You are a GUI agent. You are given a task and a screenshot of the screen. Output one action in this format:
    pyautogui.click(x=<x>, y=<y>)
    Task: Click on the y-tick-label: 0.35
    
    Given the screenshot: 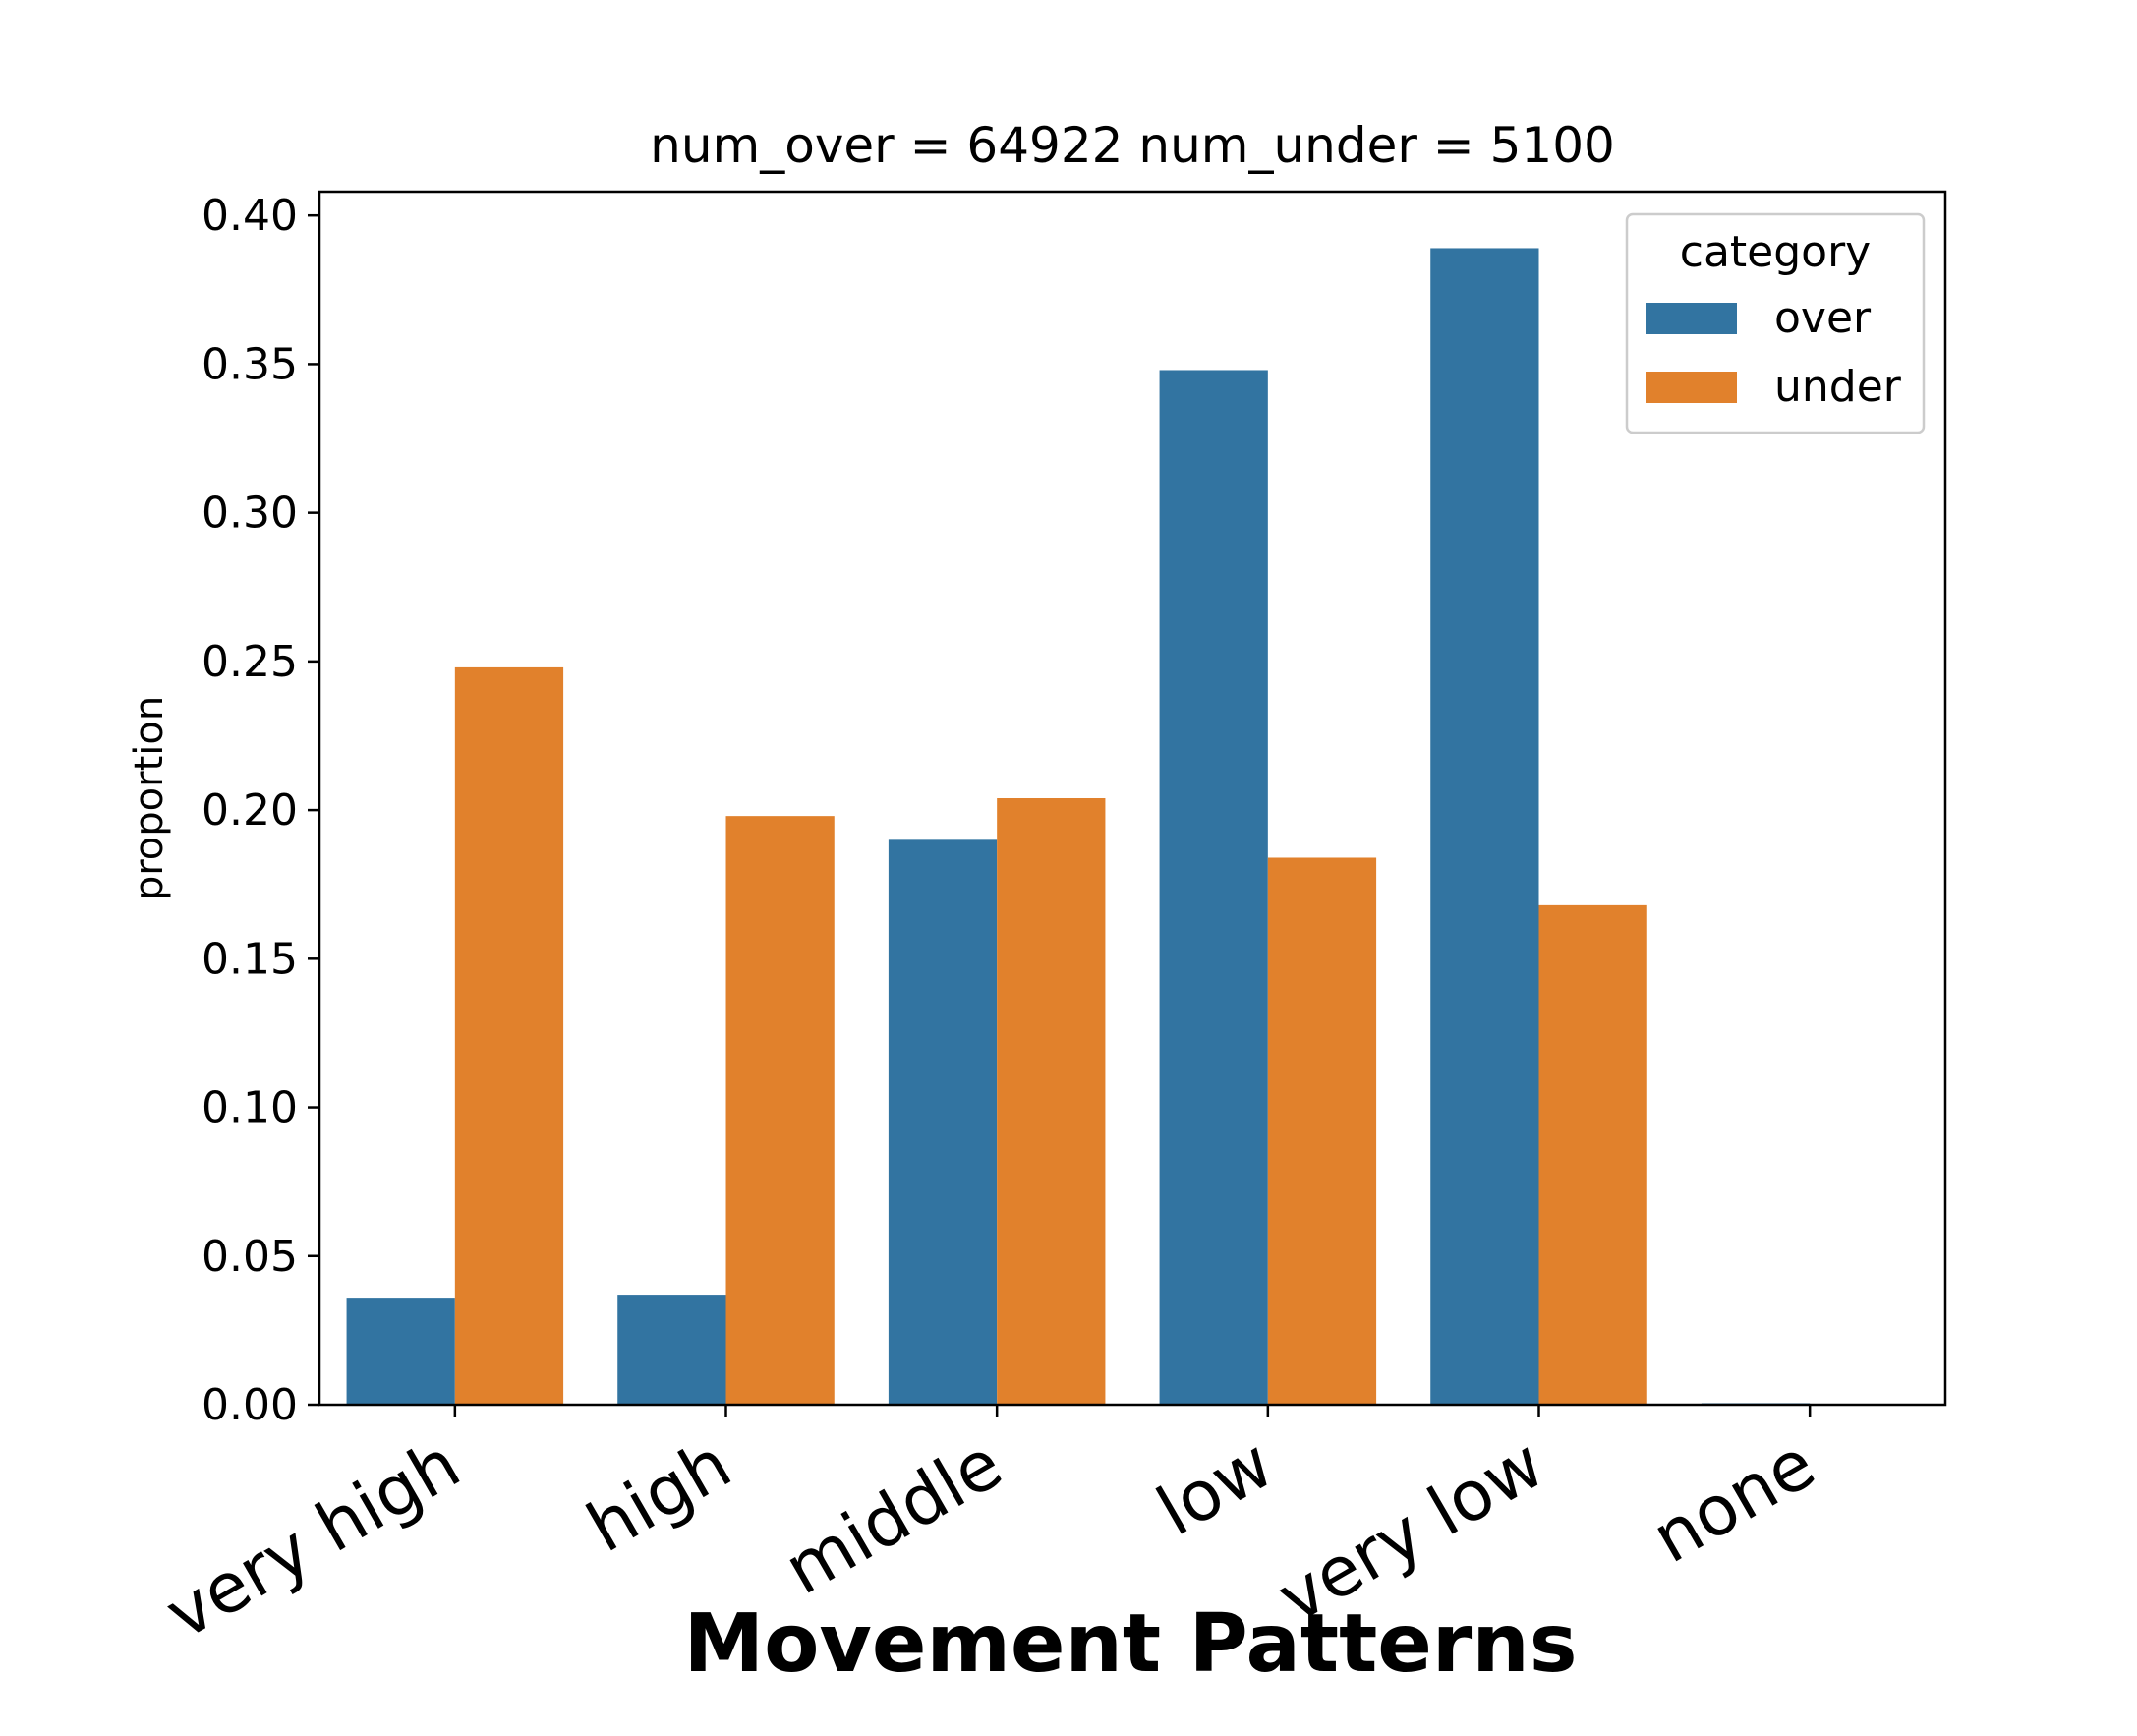 What is the action you would take?
    pyautogui.click(x=250, y=364)
    